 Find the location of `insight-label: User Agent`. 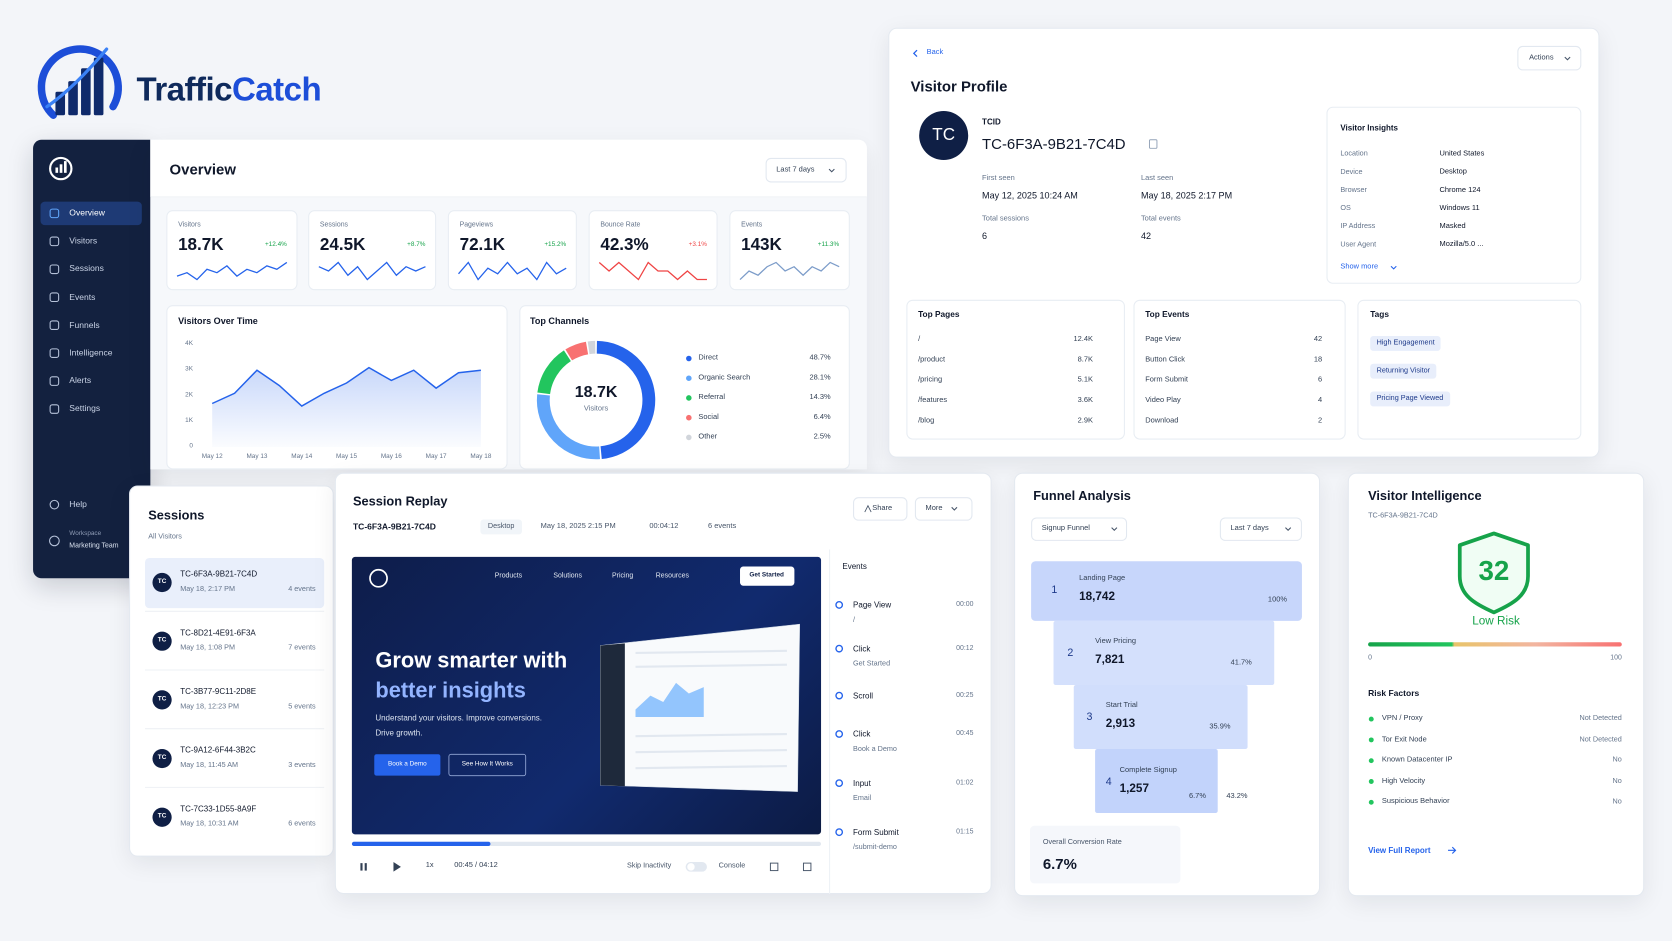

insight-label: User Agent is located at coordinates (1358, 244).